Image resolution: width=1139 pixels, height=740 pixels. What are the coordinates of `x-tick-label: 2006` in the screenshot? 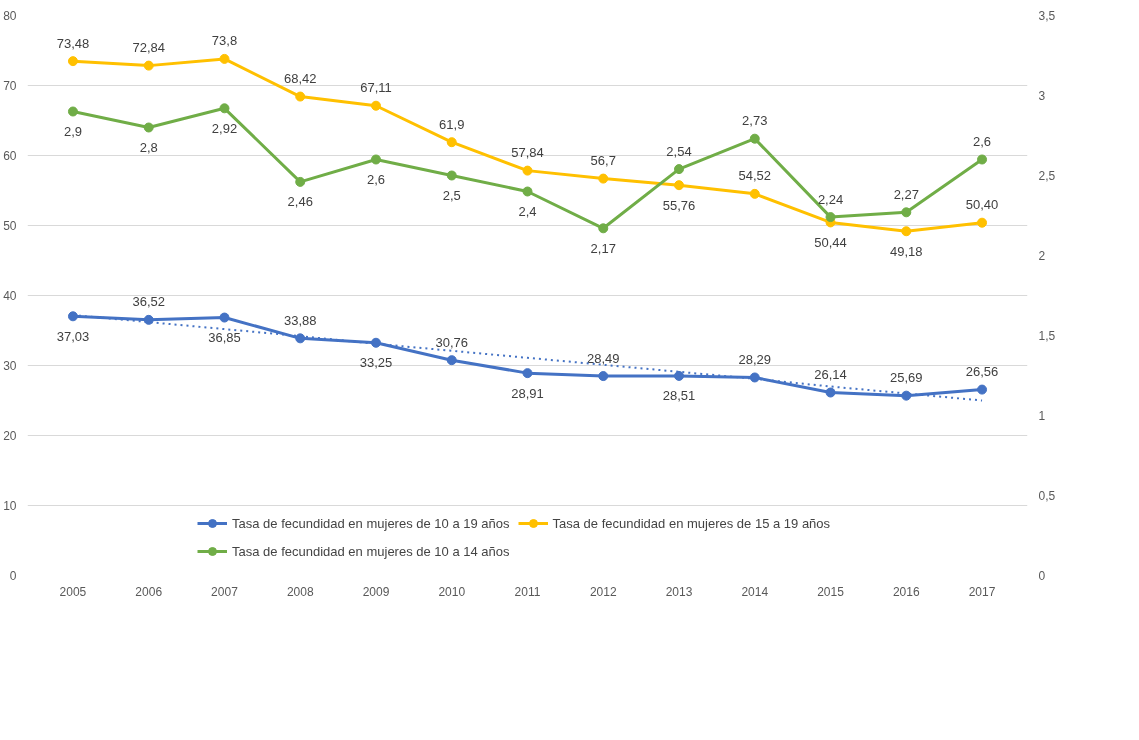 It's located at (149, 591).